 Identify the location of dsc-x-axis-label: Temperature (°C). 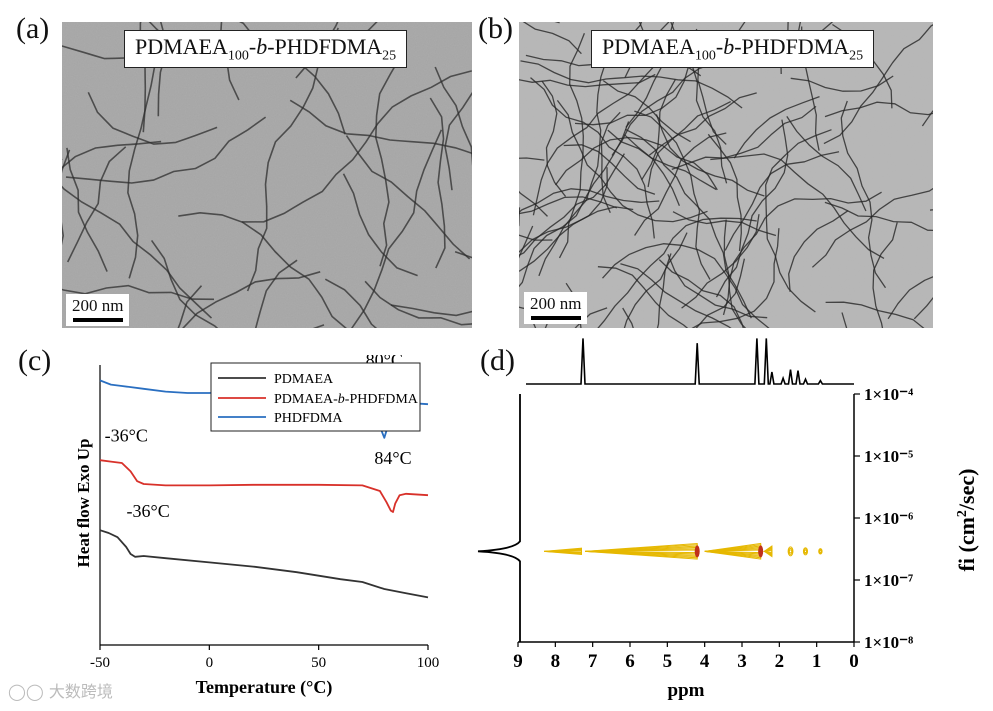
(264, 687).